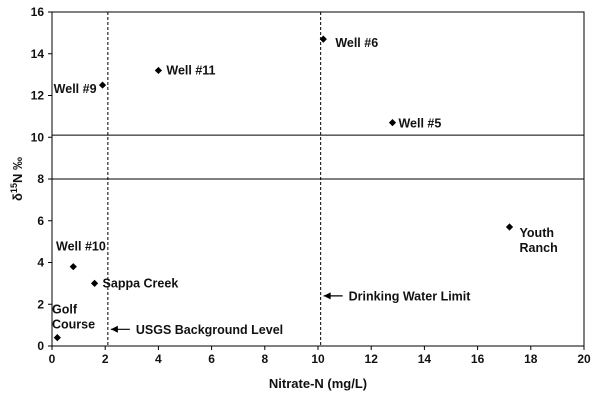  Describe the element at coordinates (52, 359) in the screenshot. I see `x-tick-label: 0` at that location.